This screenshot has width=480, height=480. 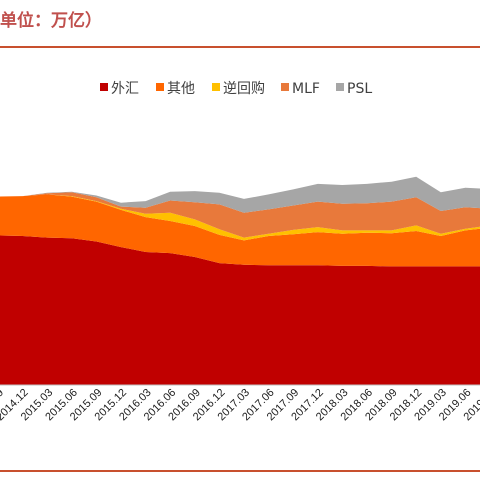 What do you see at coordinates (51, 21) in the screenshot?
I see `chart-title: 单位：万亿）` at bounding box center [51, 21].